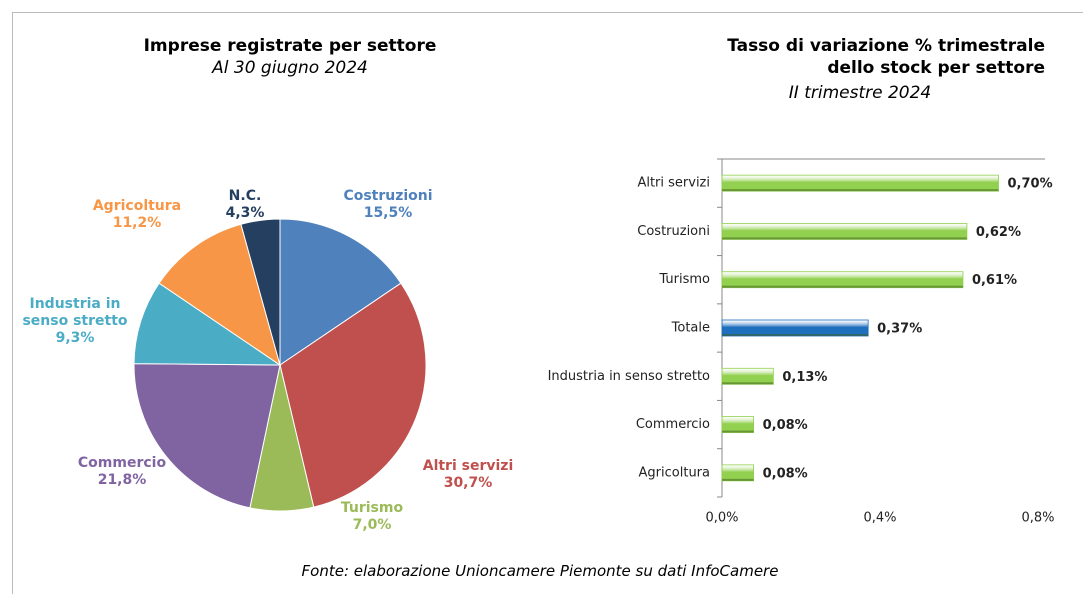  I want to click on pie-subtitle: Al 30 giugno 2024, so click(290, 68).